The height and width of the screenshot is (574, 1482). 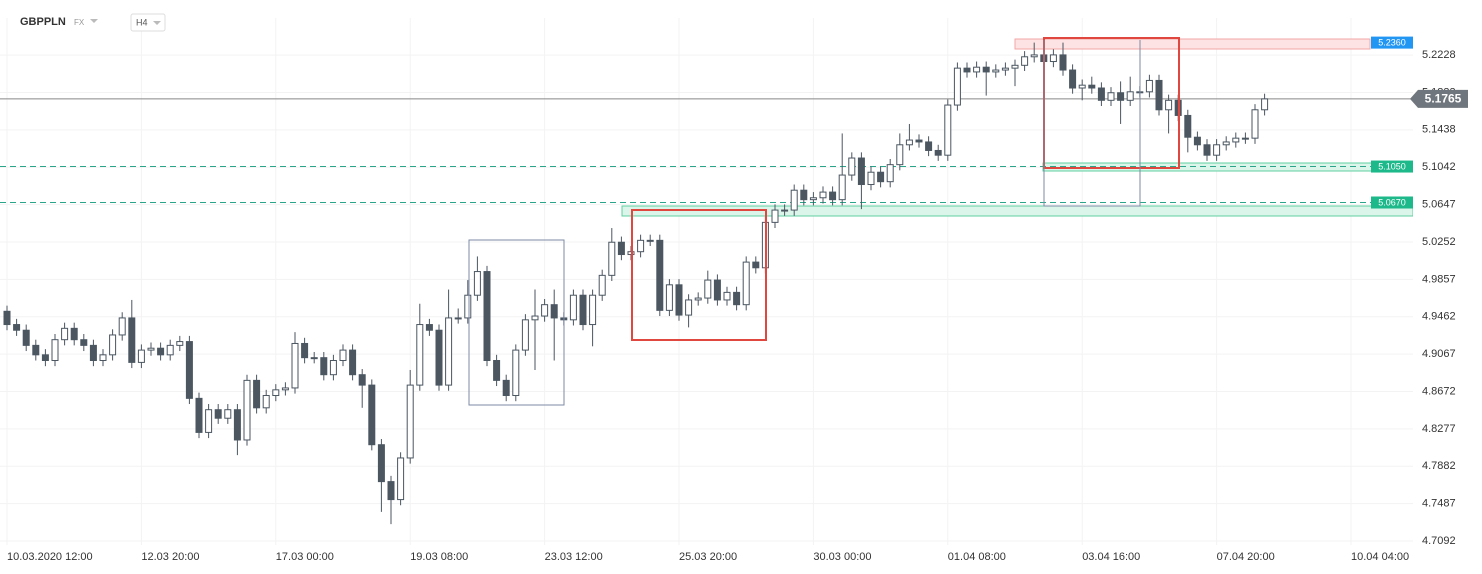 What do you see at coordinates (1439, 466) in the screenshot?
I see `y-tick-label: 4.7882` at bounding box center [1439, 466].